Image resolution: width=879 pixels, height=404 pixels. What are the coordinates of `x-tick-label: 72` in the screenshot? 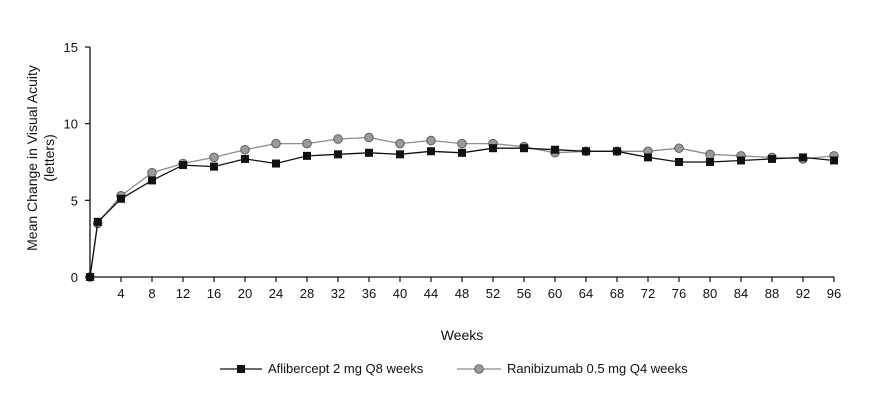 It's located at (648, 293).